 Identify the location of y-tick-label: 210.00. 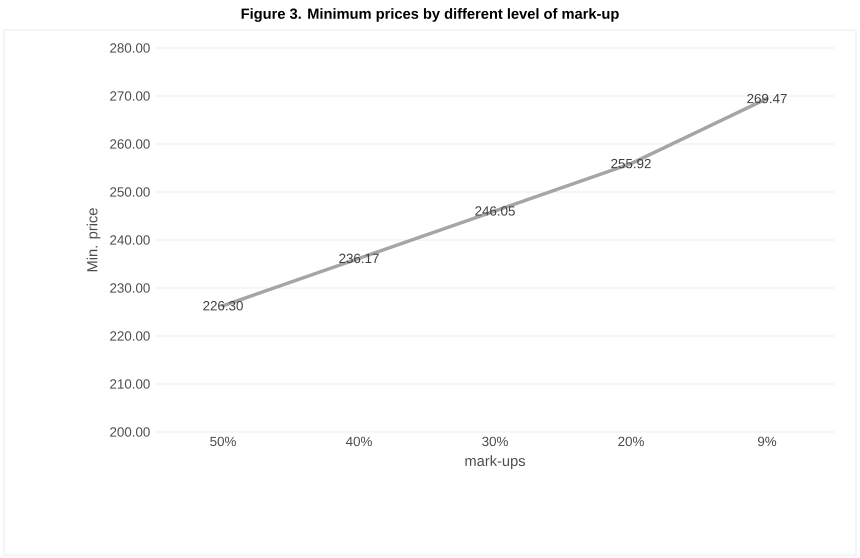
(130, 384).